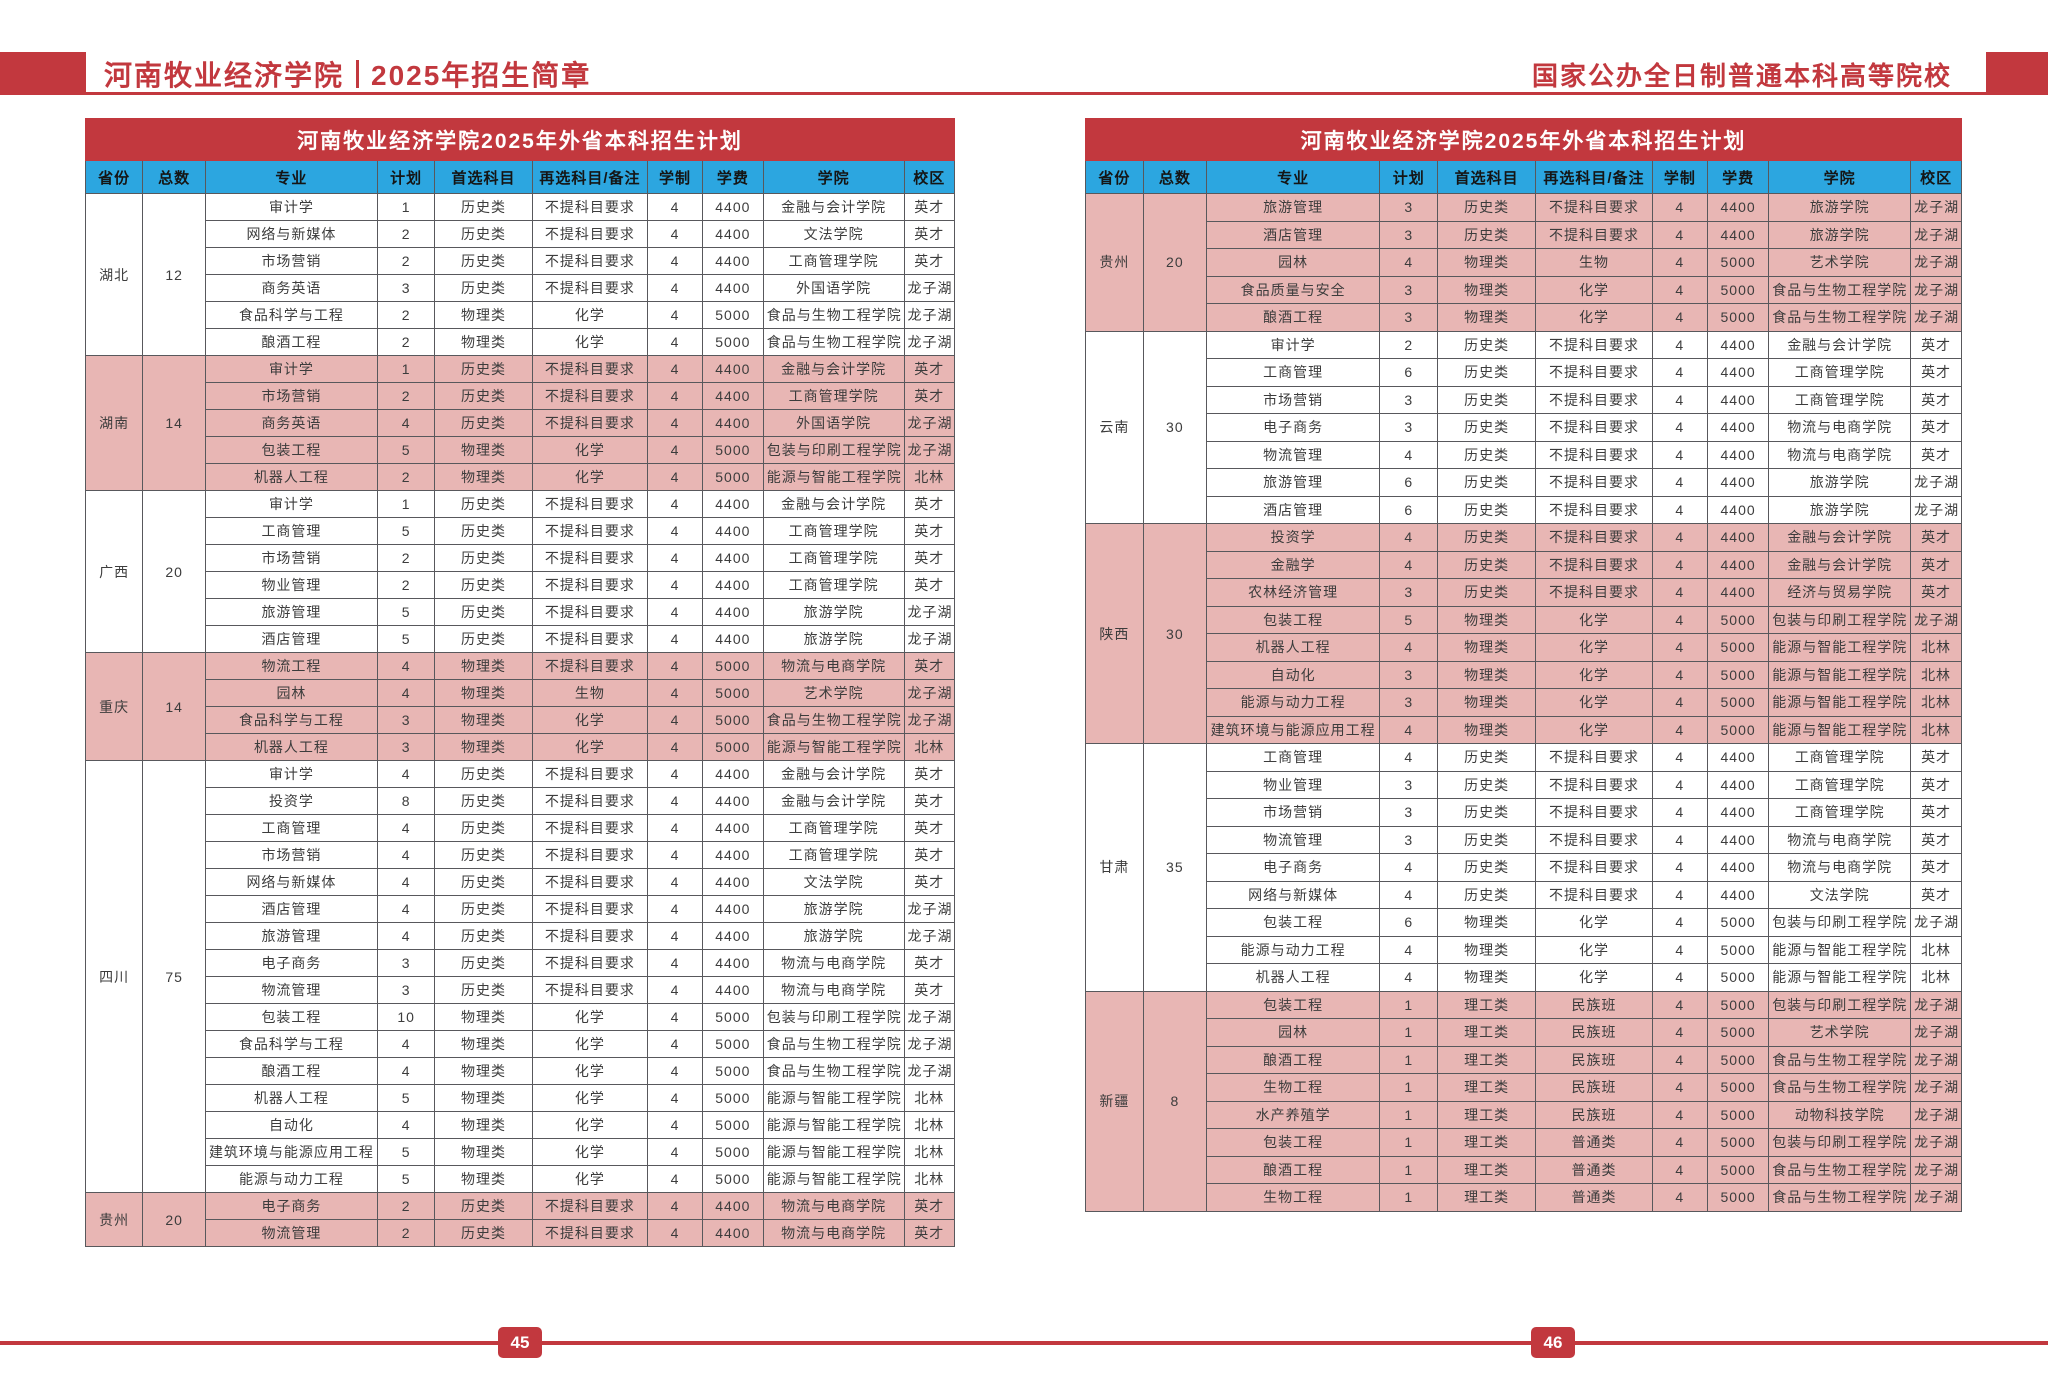  What do you see at coordinates (1293, 344) in the screenshot?
I see `cell-major: 审计学` at bounding box center [1293, 344].